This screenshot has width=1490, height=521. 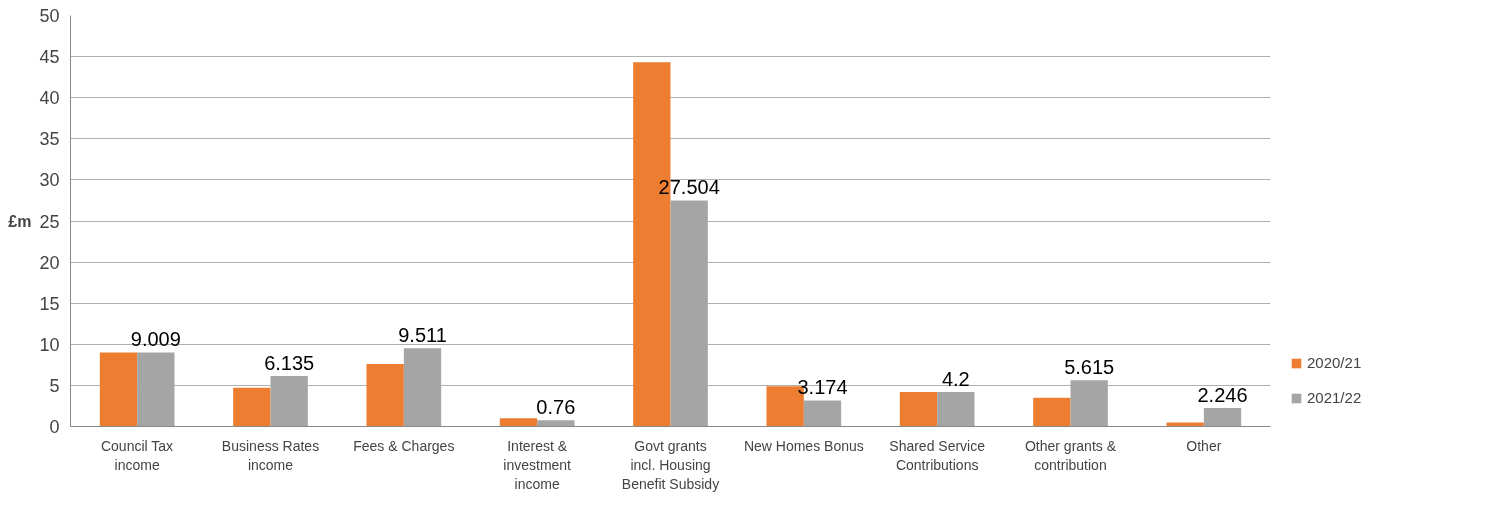 What do you see at coordinates (49, 180) in the screenshot?
I see `y-tick-label: 30` at bounding box center [49, 180].